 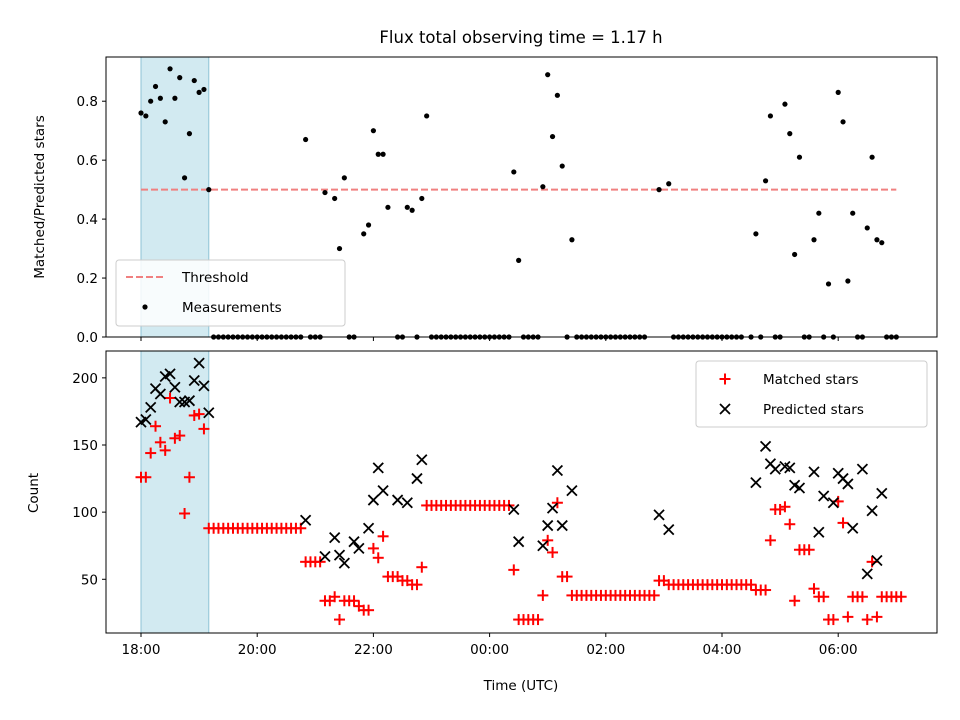 What do you see at coordinates (87, 102) in the screenshot?
I see `y-tick-label: 0.8` at bounding box center [87, 102].